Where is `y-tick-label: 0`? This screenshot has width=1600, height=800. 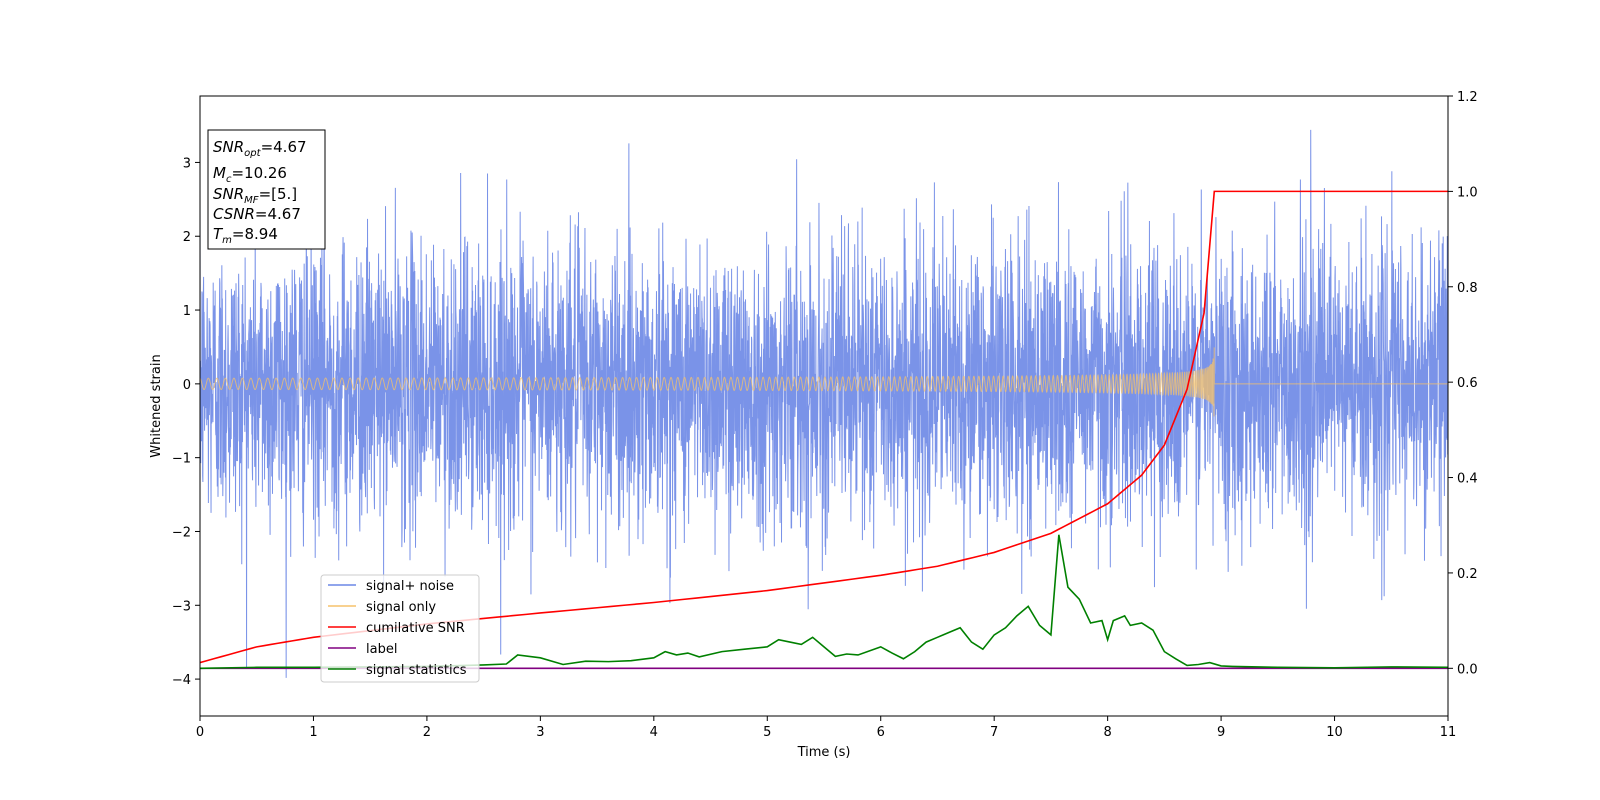
y-tick-label: 0 is located at coordinates (187, 385).